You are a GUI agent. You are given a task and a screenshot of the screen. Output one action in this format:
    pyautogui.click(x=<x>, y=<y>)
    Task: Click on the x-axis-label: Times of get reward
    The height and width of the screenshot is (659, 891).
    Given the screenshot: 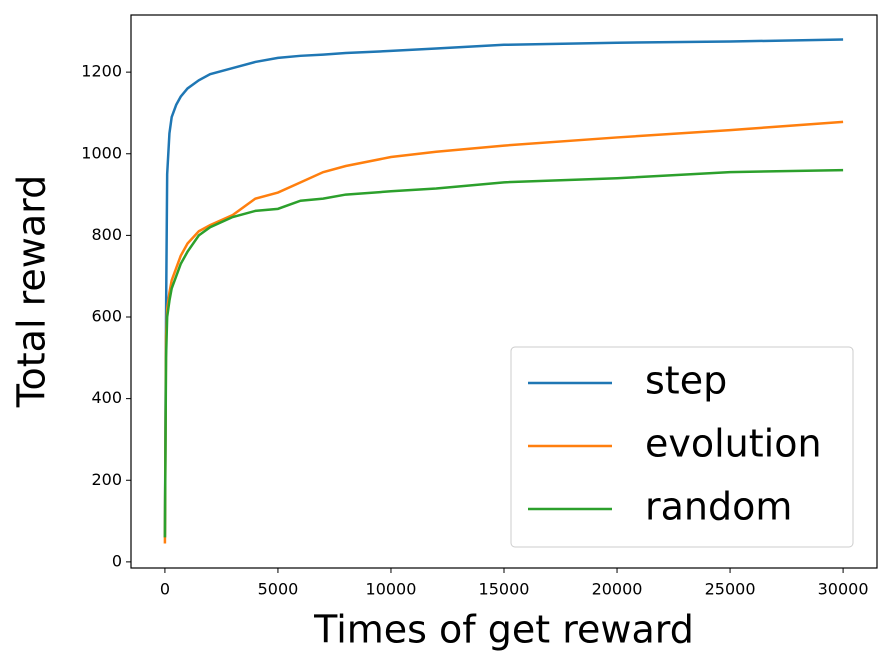 What is the action you would take?
    pyautogui.click(x=503, y=630)
    